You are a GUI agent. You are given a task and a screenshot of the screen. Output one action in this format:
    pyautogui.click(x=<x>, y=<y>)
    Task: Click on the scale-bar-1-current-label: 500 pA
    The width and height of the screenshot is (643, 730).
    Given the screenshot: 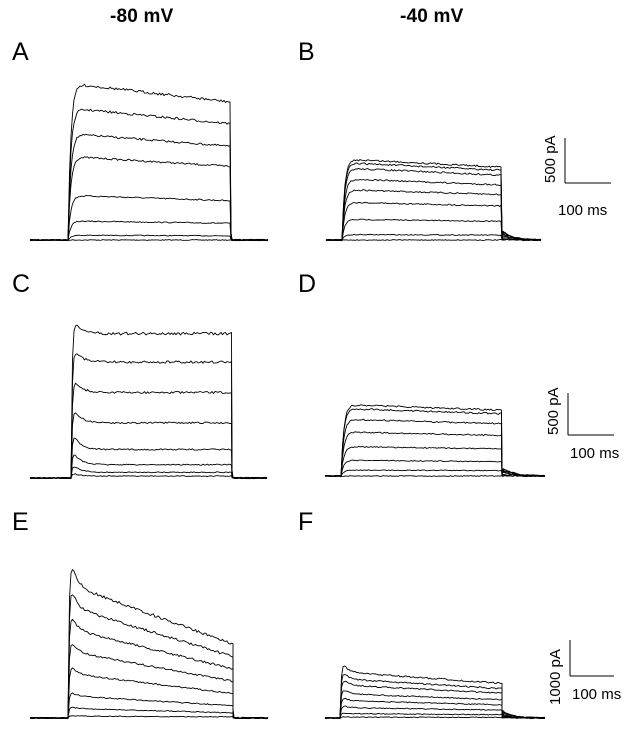 What is the action you would take?
    pyautogui.click(x=550, y=159)
    